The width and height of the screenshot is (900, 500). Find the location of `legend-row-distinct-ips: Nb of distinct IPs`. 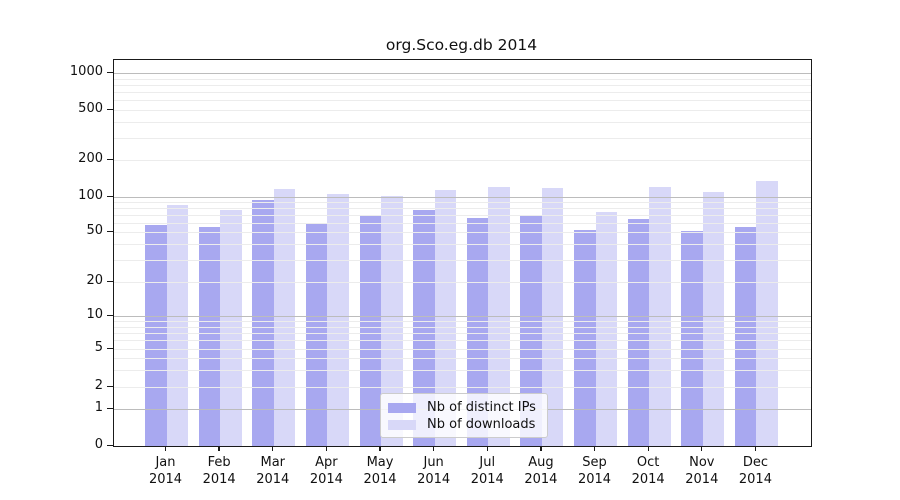

legend-row-distinct-ips: Nb of distinct IPs is located at coordinates (463, 407).